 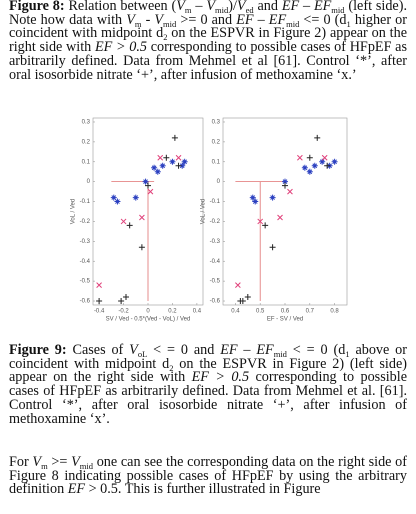 I want to click on text-run: Figure 8:, so click(x=37, y=7).